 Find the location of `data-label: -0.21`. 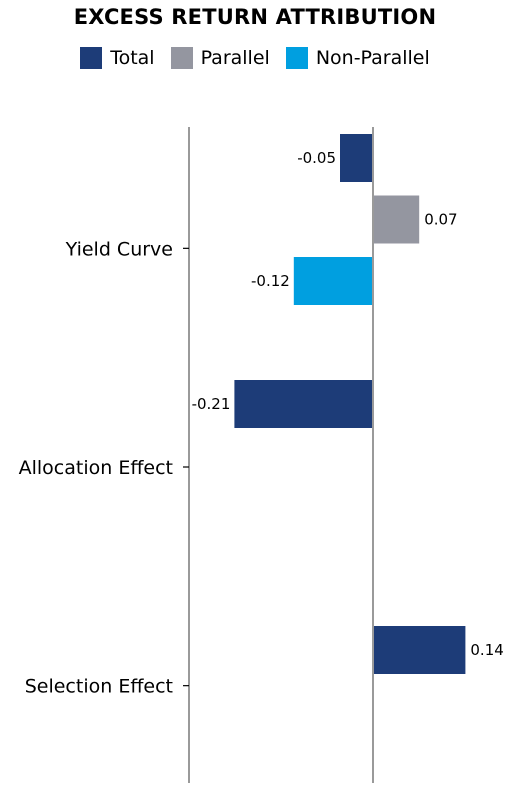

data-label: -0.21 is located at coordinates (211, 404).